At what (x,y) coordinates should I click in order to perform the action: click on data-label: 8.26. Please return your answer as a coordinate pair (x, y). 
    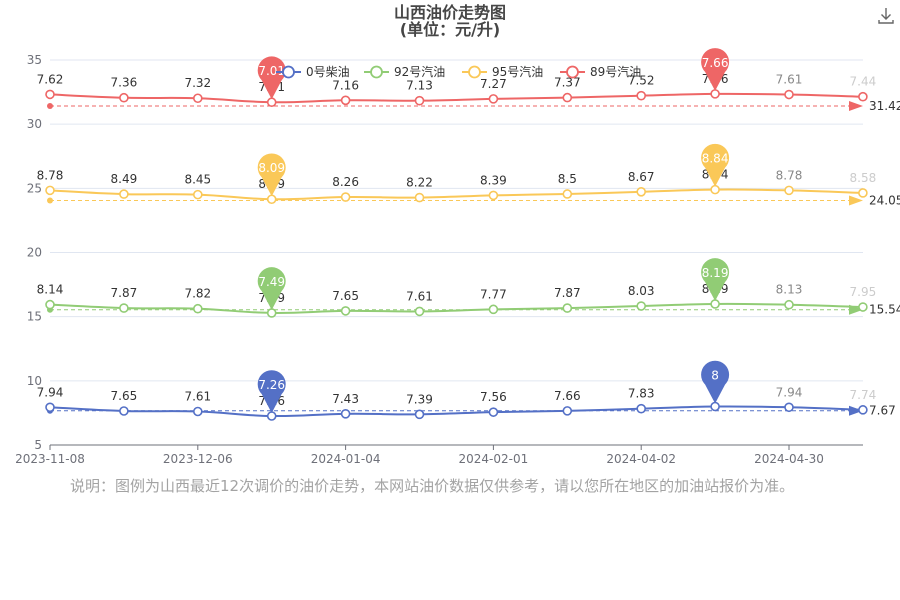
    Looking at the image, I should click on (345, 182).